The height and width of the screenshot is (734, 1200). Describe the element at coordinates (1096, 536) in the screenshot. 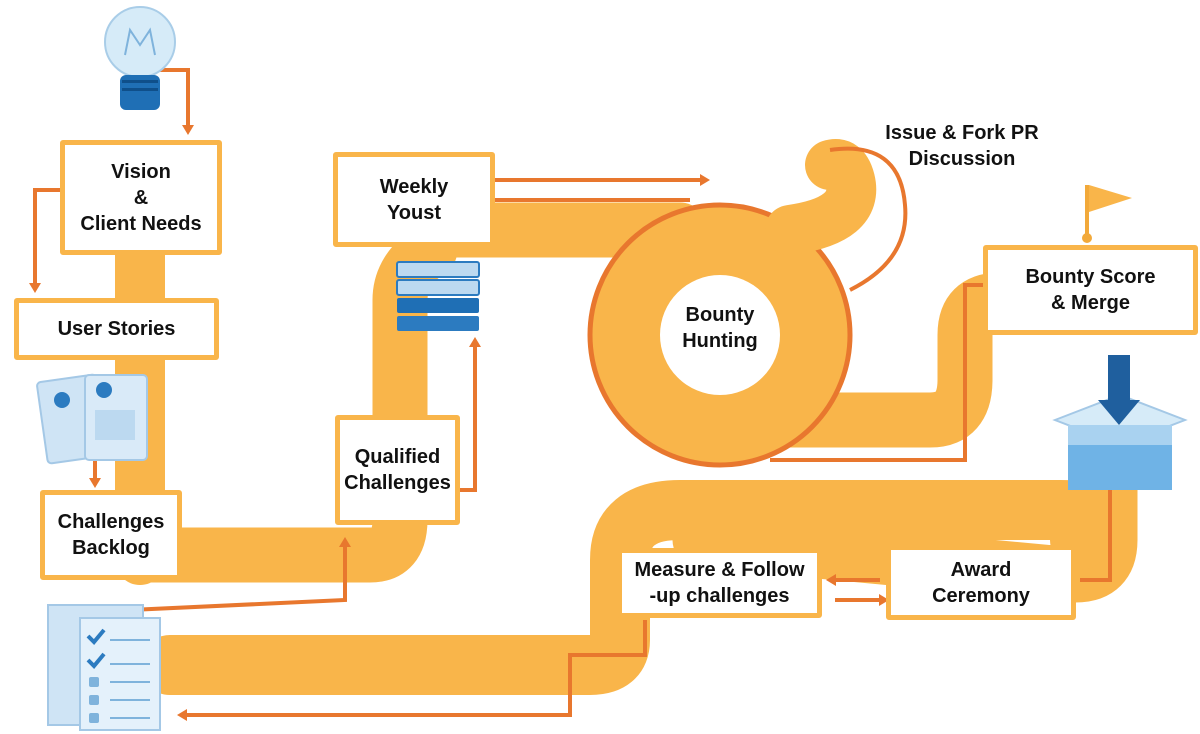

I see `arrow-box-to-award` at that location.